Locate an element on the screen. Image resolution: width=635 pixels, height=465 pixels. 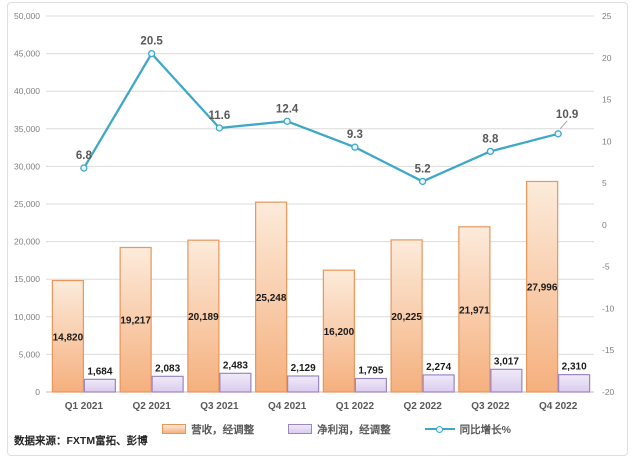
left-axis-tick-label: 15,000 is located at coordinates (27, 279).